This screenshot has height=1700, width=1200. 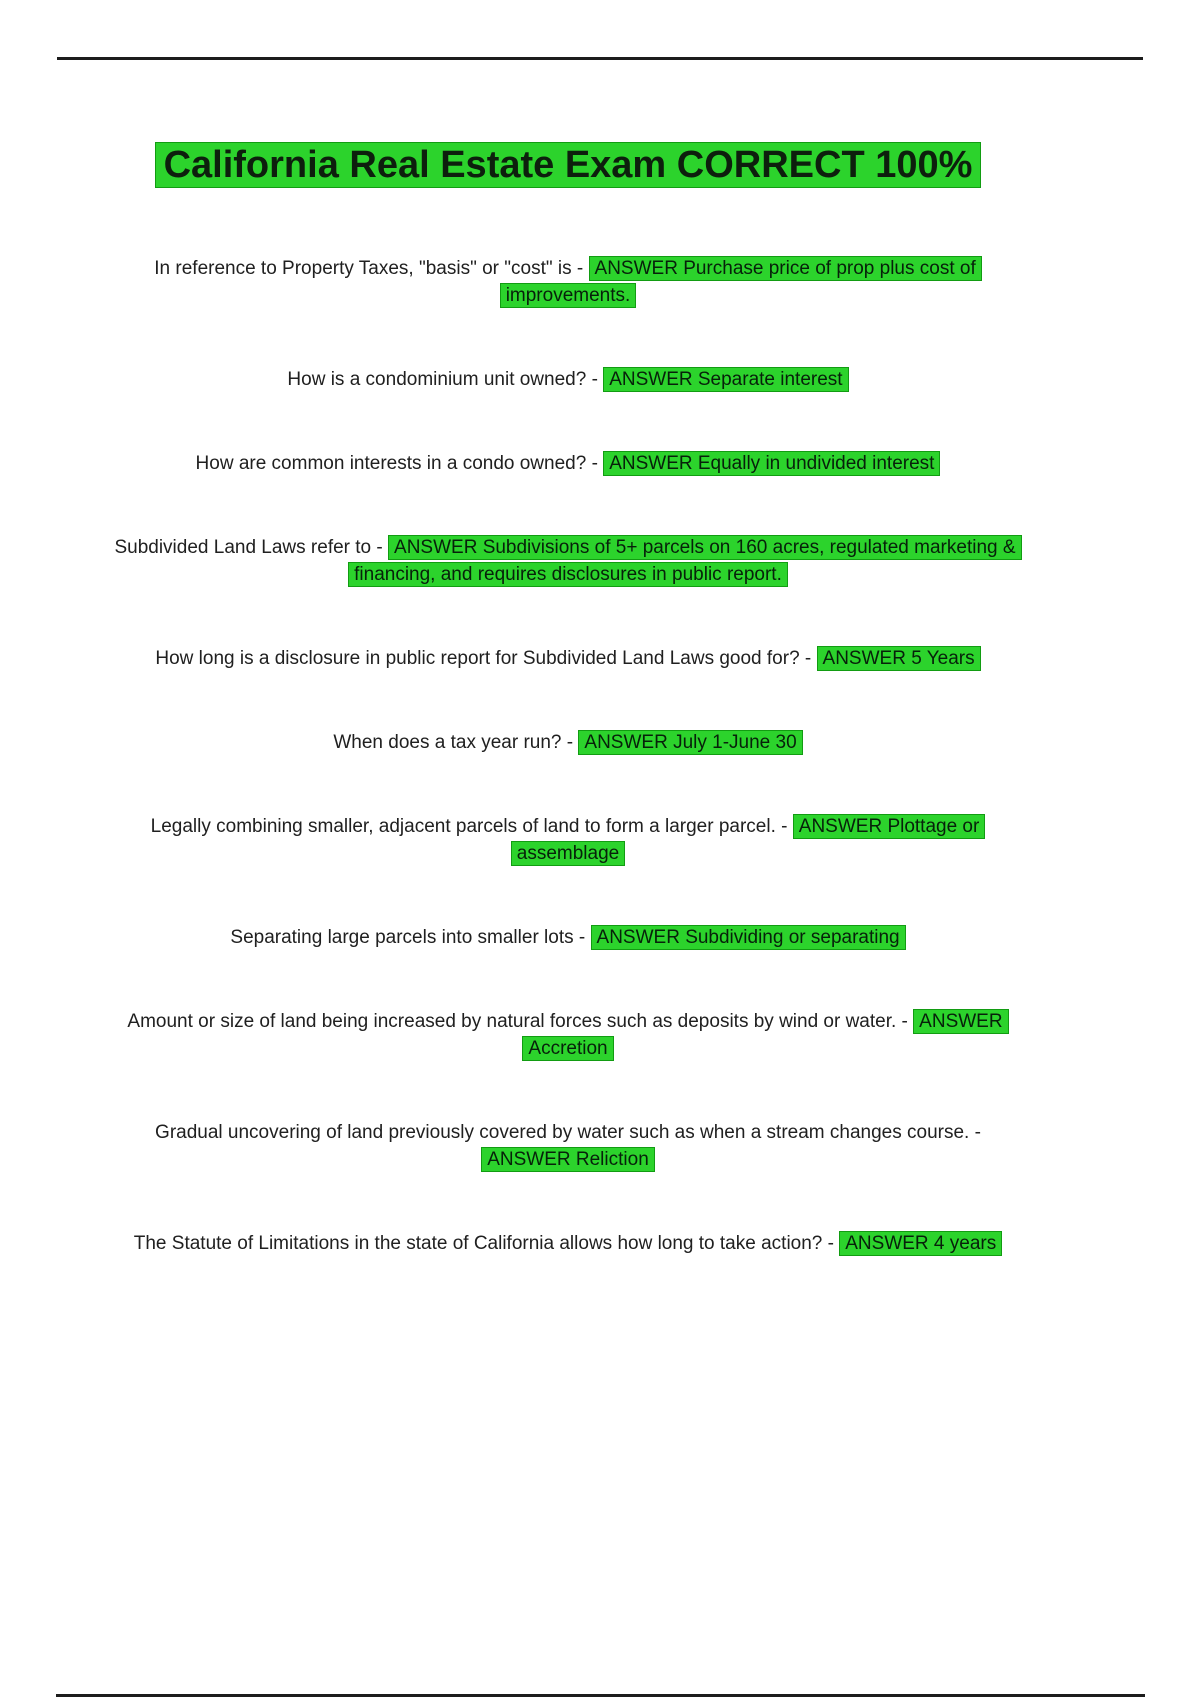 What do you see at coordinates (690, 742) in the screenshot?
I see `answer-highlight: ANSWER July 1-June 30` at bounding box center [690, 742].